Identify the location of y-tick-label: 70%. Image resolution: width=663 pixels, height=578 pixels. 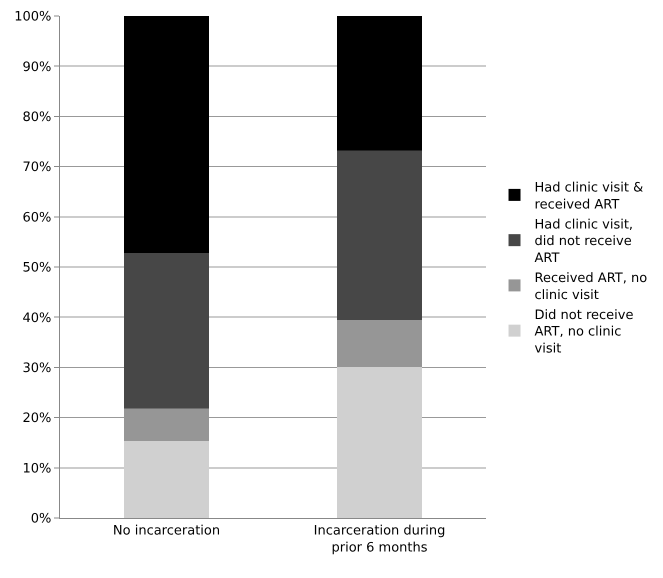
(37, 168).